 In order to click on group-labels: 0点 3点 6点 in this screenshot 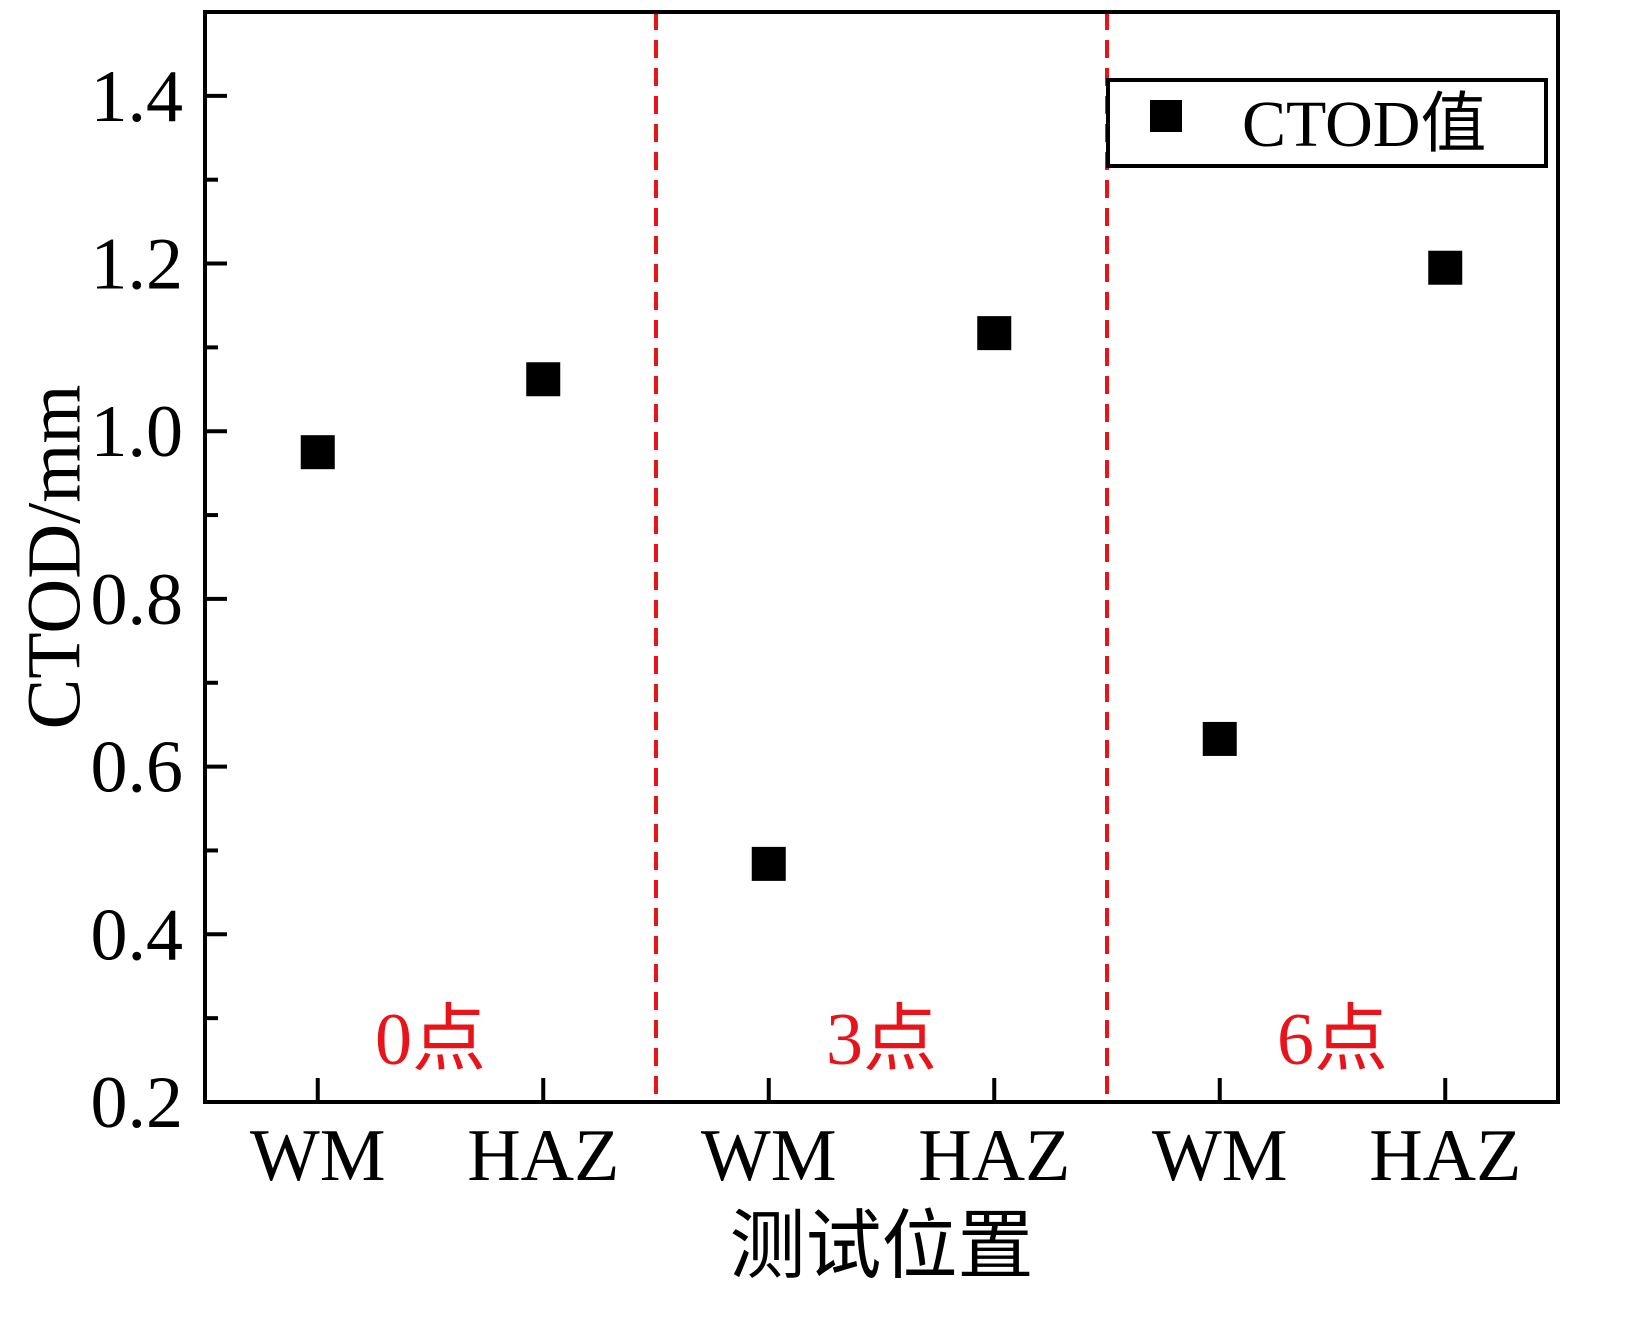, I will do `click(881, 1040)`.